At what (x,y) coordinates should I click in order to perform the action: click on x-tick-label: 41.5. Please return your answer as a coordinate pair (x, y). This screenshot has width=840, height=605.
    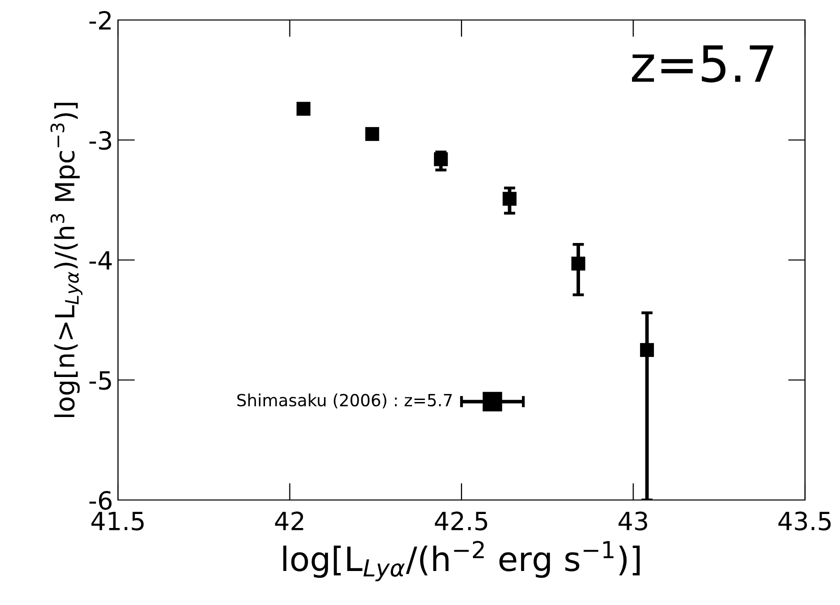
    Looking at the image, I should click on (117, 521).